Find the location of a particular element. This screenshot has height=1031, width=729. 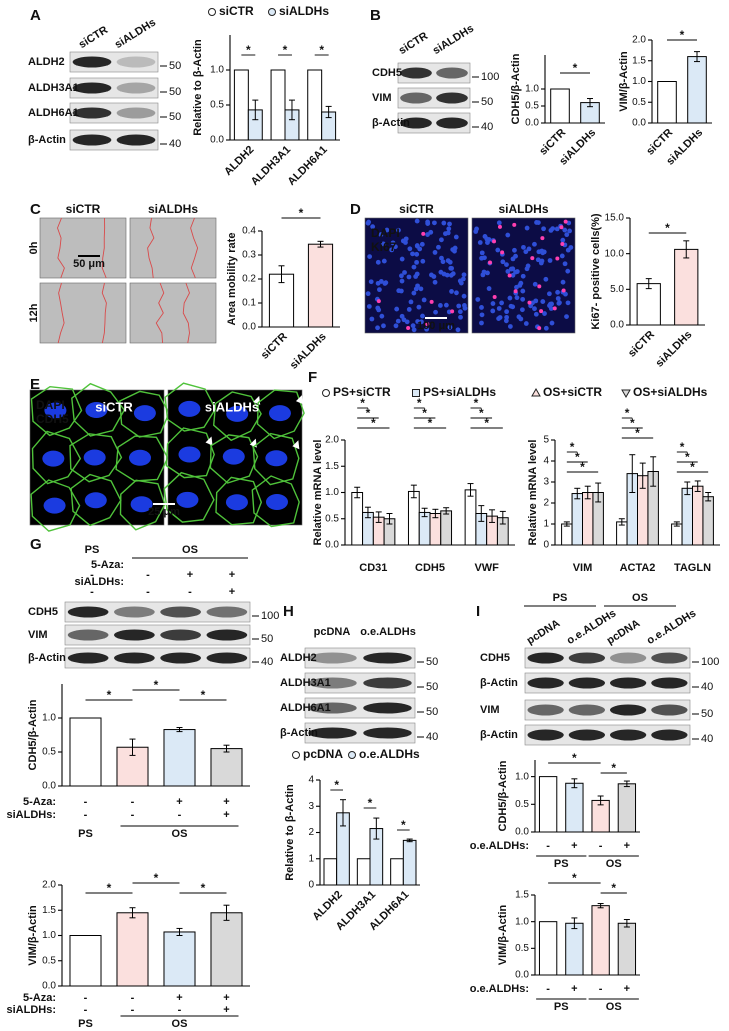

legend-label: siCTR is located at coordinates (236, 11).